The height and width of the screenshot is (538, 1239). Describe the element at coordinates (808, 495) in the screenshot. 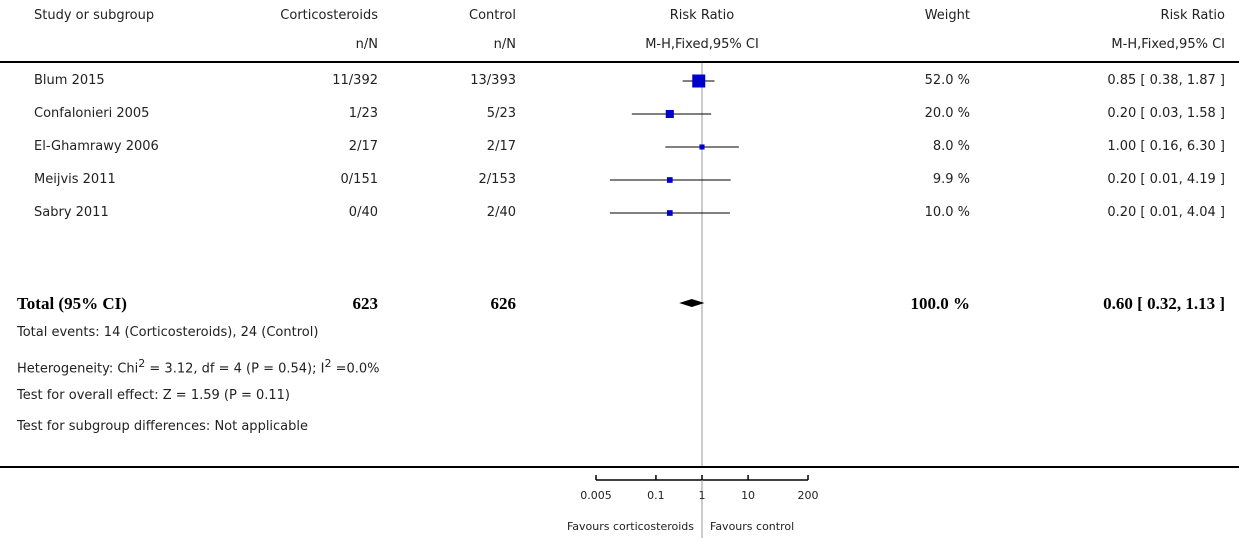

I see `tick-label: 200` at that location.